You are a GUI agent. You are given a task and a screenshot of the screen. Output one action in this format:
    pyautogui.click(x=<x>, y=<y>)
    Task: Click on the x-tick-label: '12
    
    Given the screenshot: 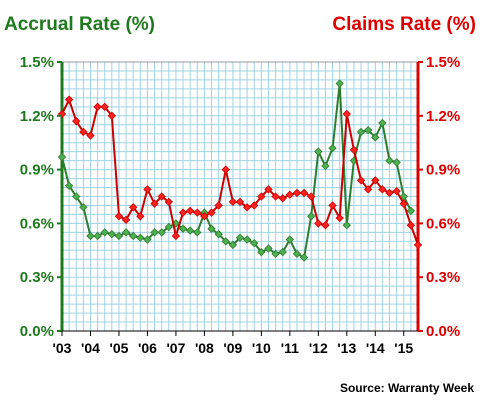 What is the action you would take?
    pyautogui.click(x=318, y=348)
    